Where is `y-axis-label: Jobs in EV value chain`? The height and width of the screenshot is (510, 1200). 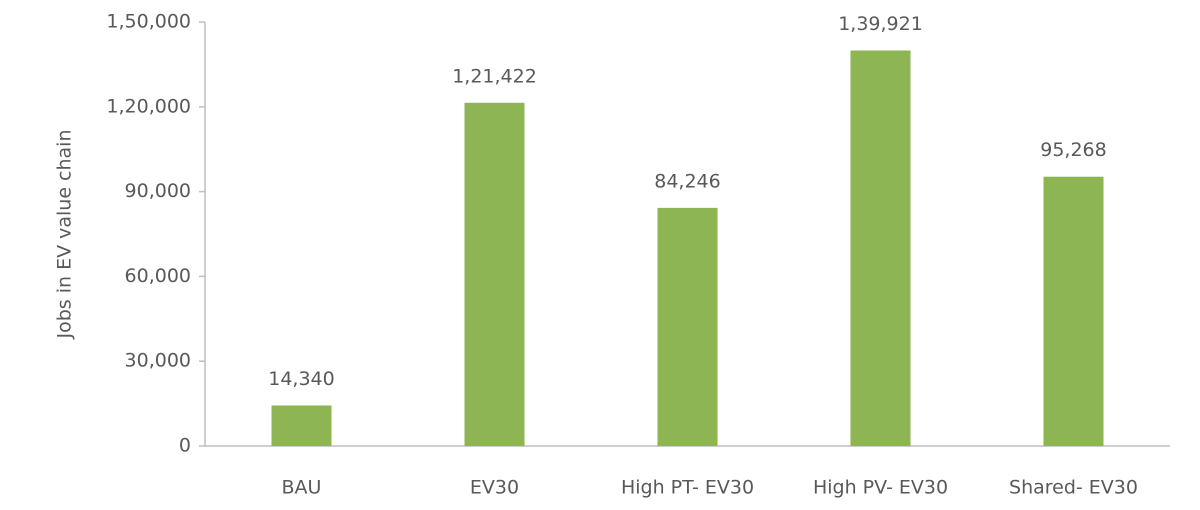
y-axis-label: Jobs in EV value chain is located at coordinates (65, 234).